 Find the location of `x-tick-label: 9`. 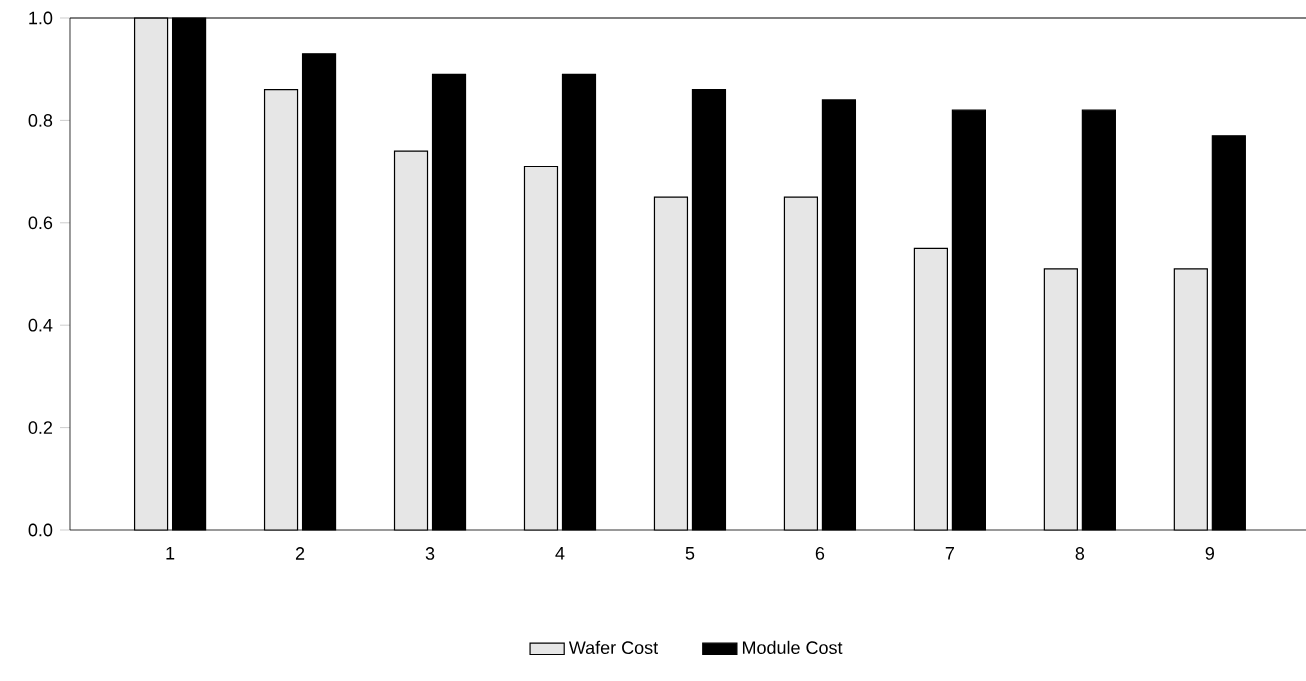

x-tick-label: 9 is located at coordinates (1209, 553).